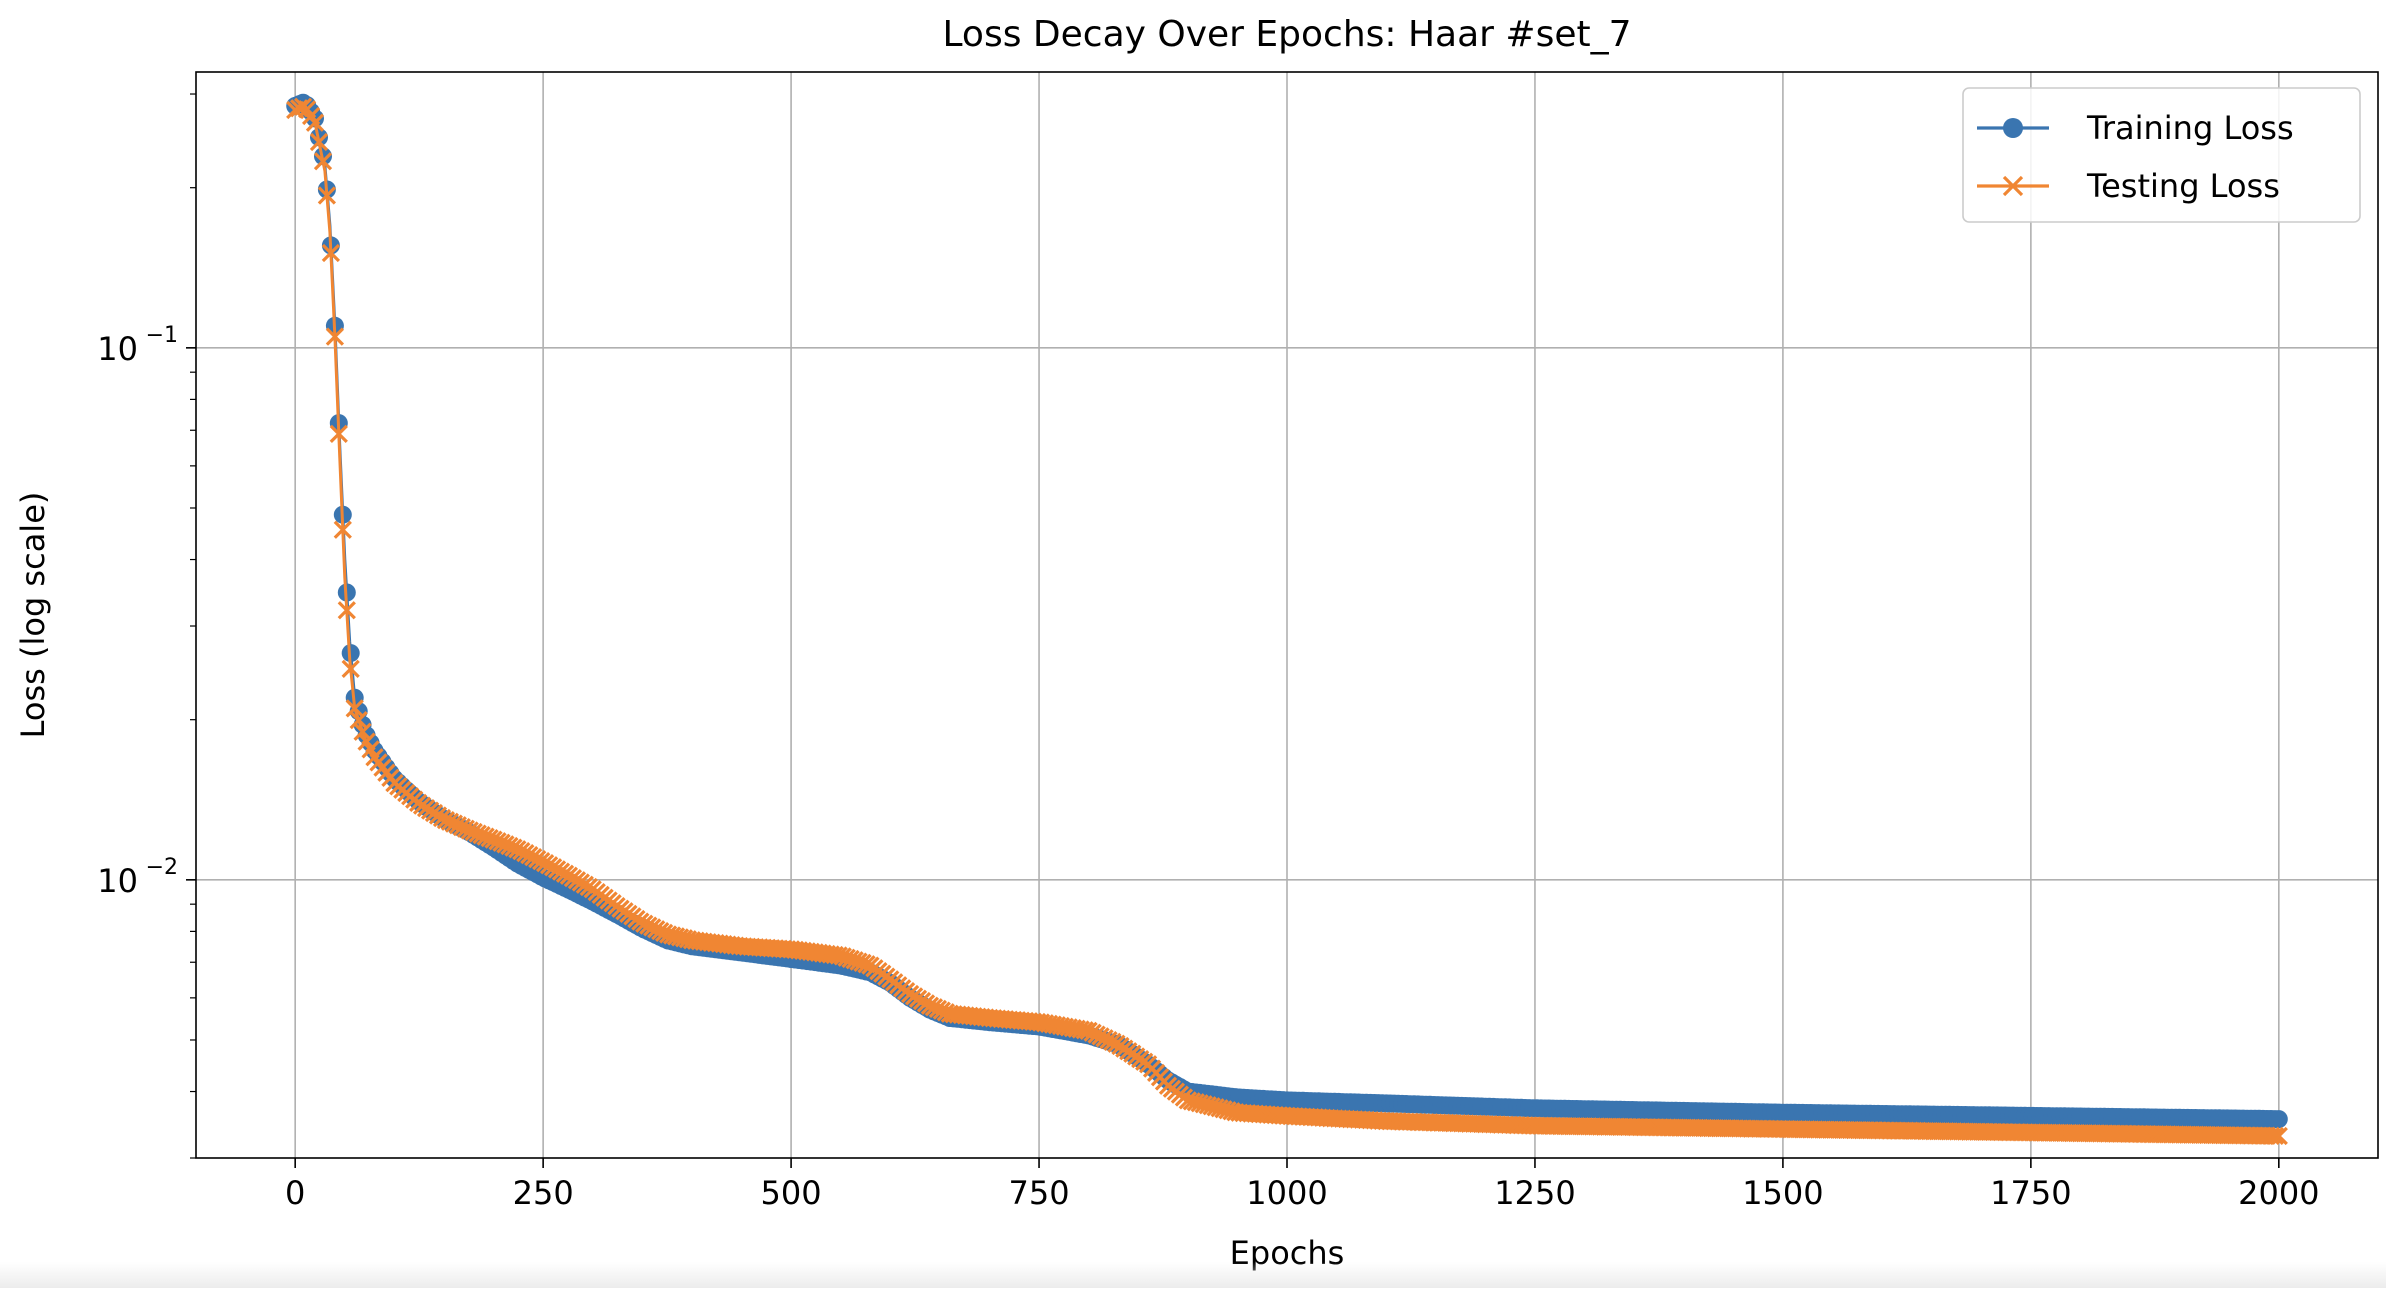 The image size is (2386, 1292). I want to click on legend-training-marker, so click(2013, 128).